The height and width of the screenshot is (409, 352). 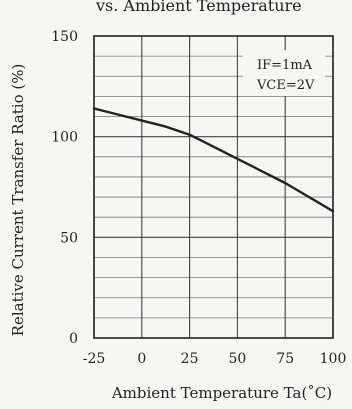 I want to click on x-tick-label: 50, so click(x=237, y=359).